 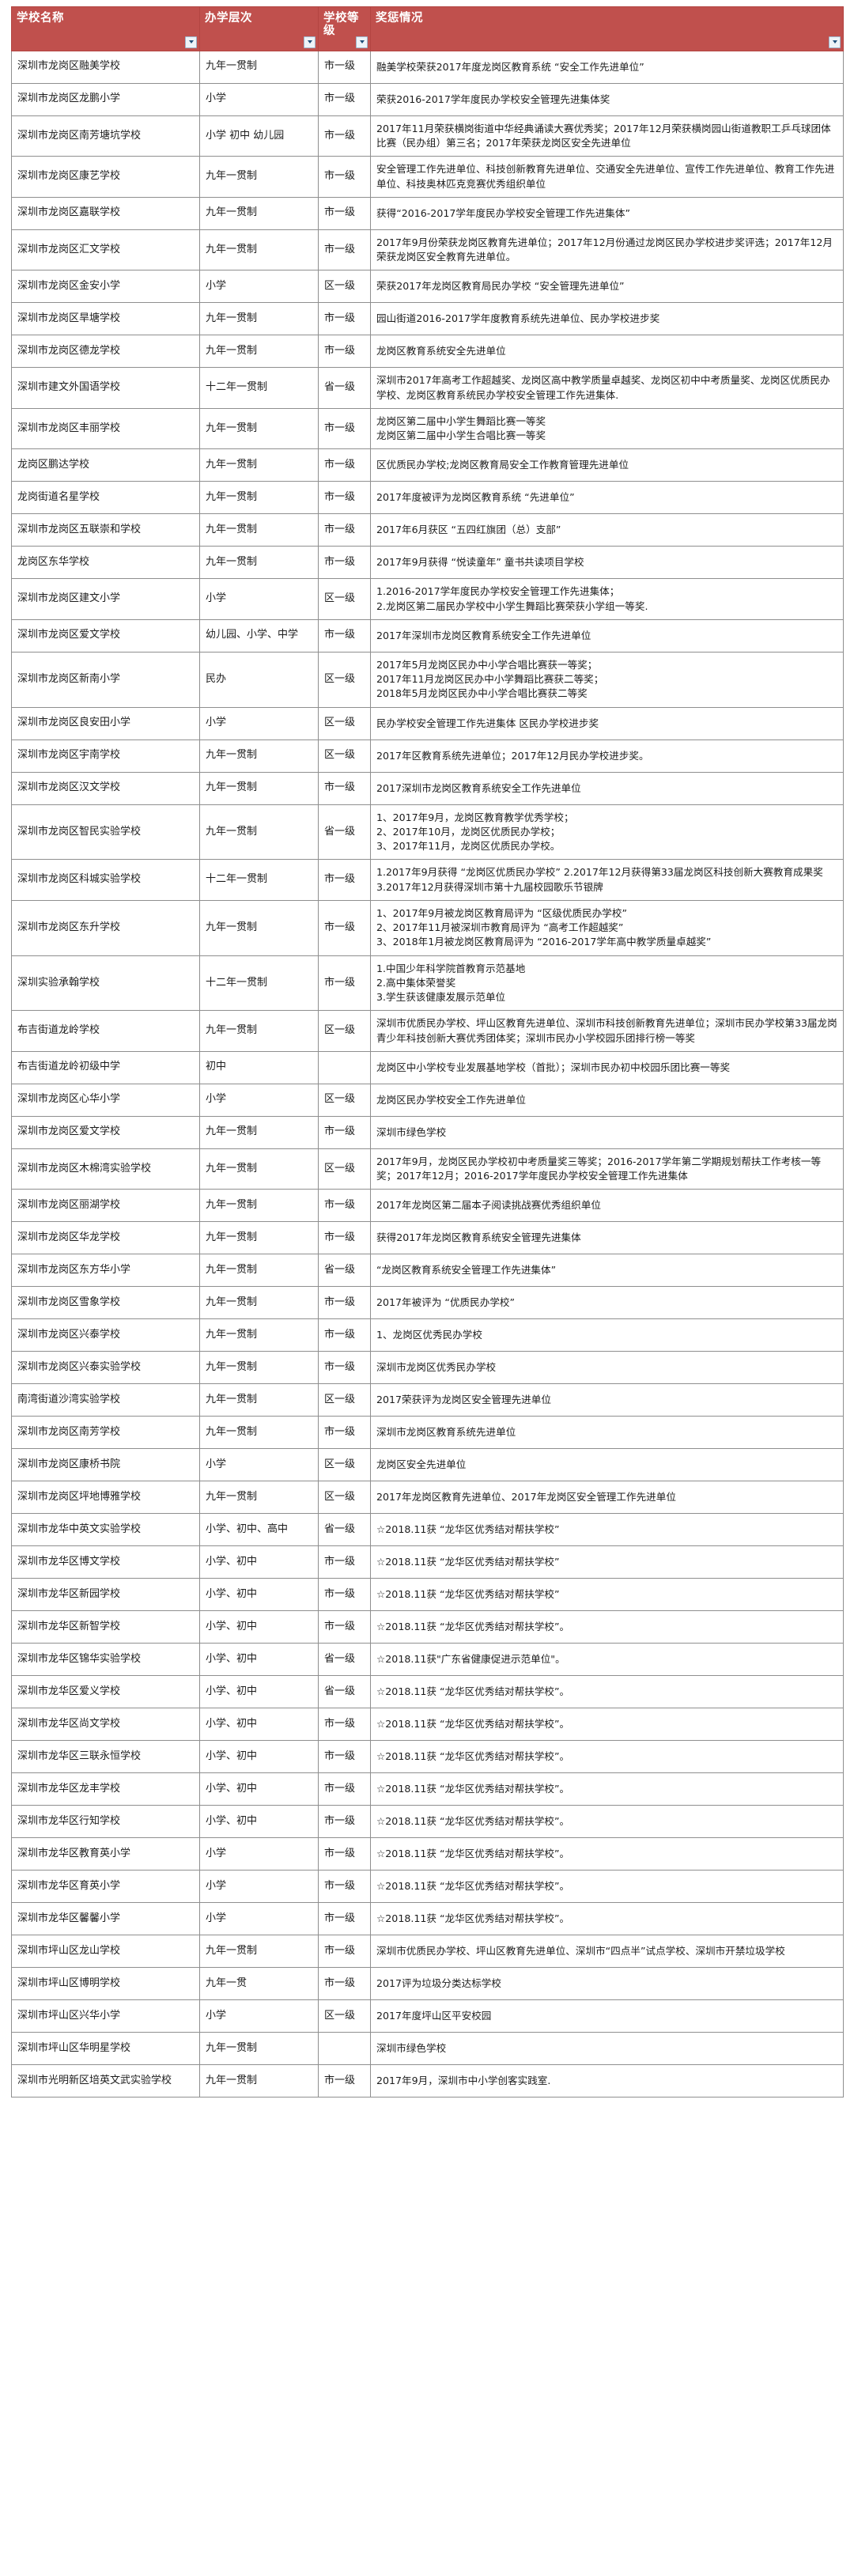 What do you see at coordinates (607, 213) in the screenshot?
I see `cell-awards: 获得“2016-2017学年度民办学校安全管理工作先进集体”` at bounding box center [607, 213].